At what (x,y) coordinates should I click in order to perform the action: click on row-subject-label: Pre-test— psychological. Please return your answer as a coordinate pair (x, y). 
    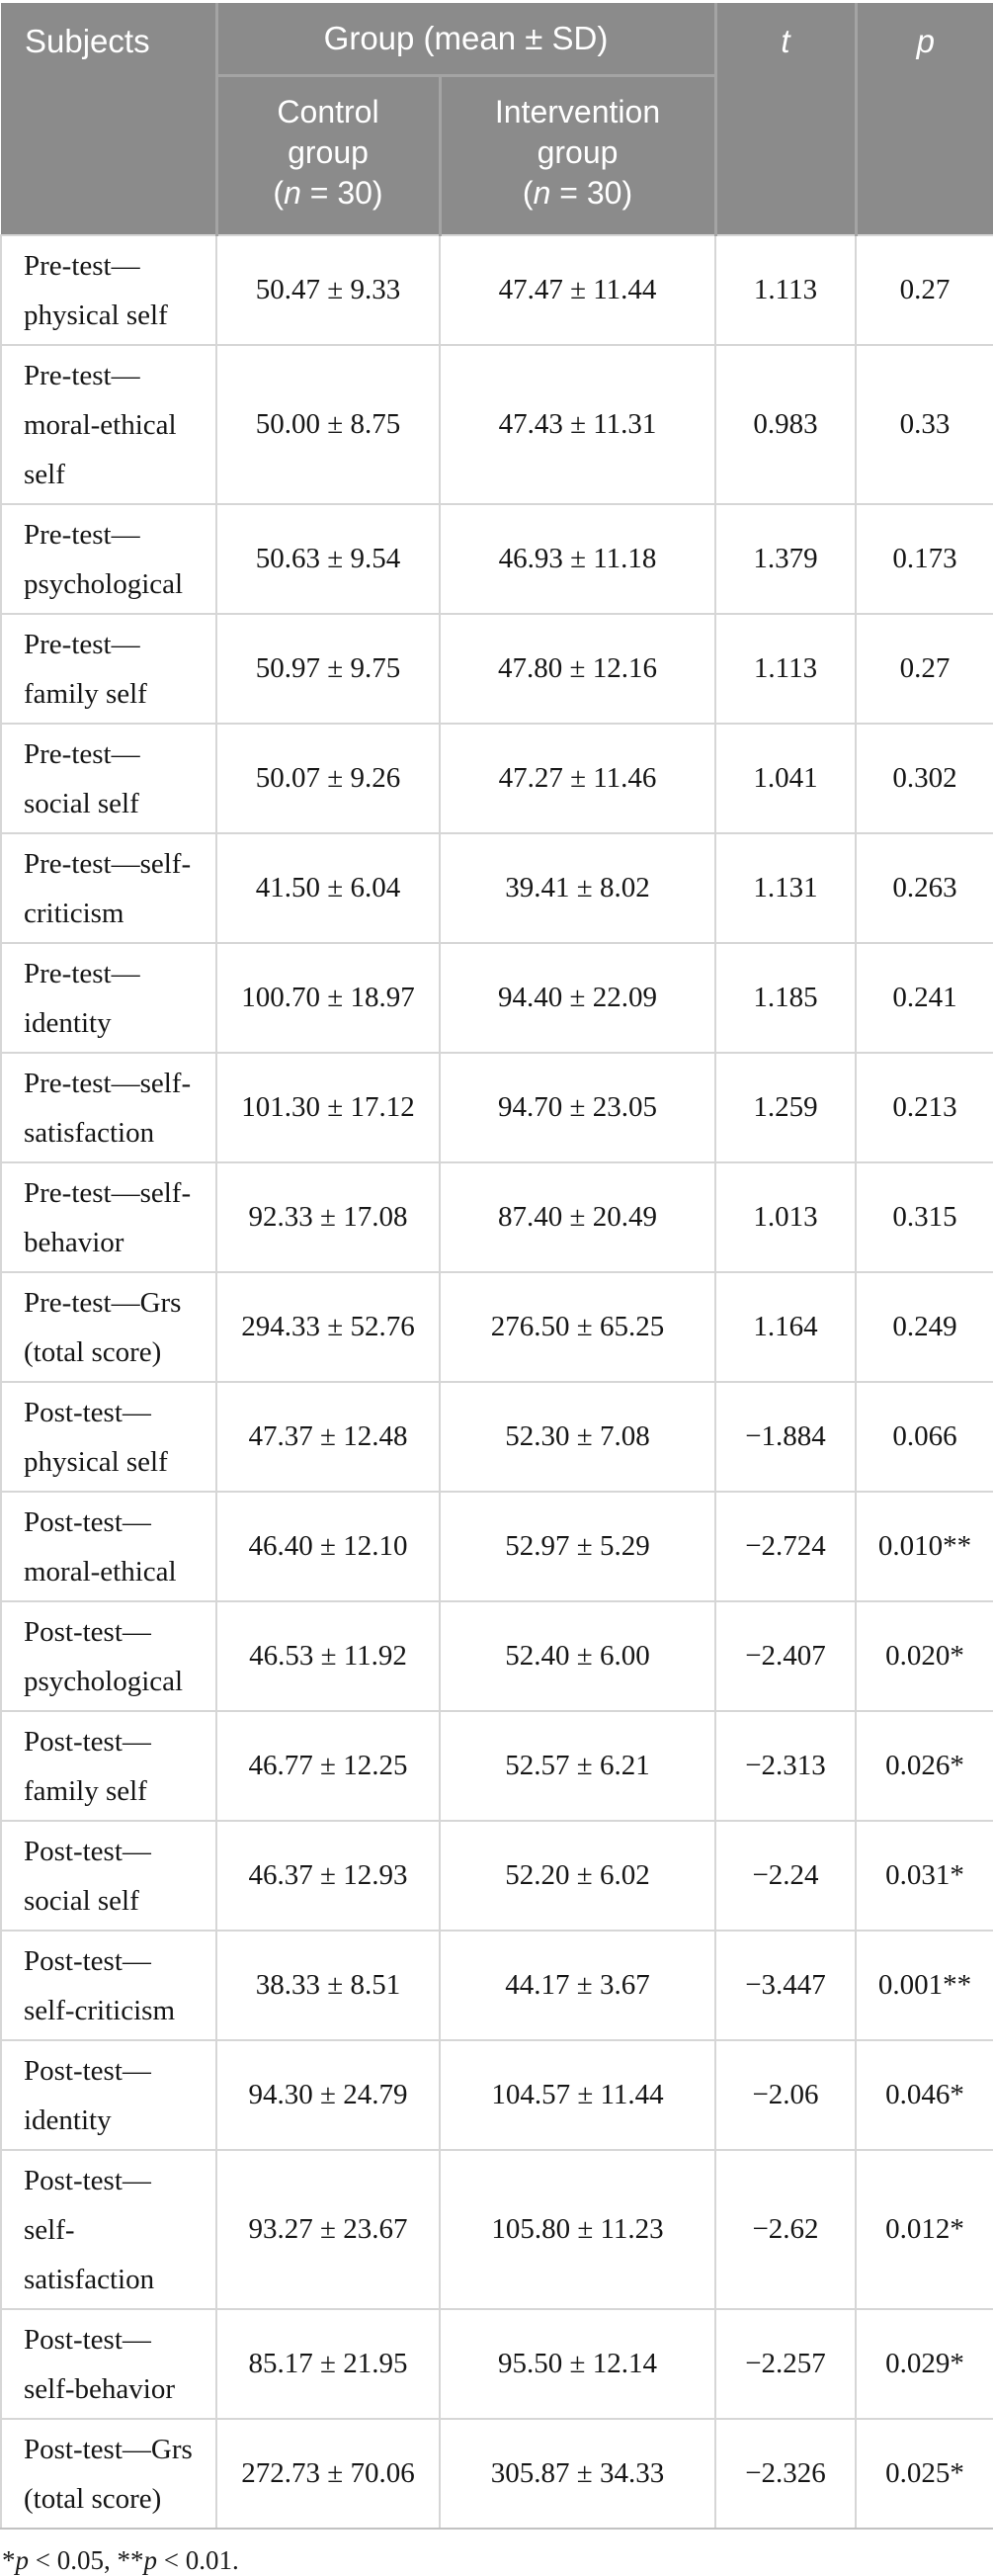
    Looking at the image, I should click on (108, 559).